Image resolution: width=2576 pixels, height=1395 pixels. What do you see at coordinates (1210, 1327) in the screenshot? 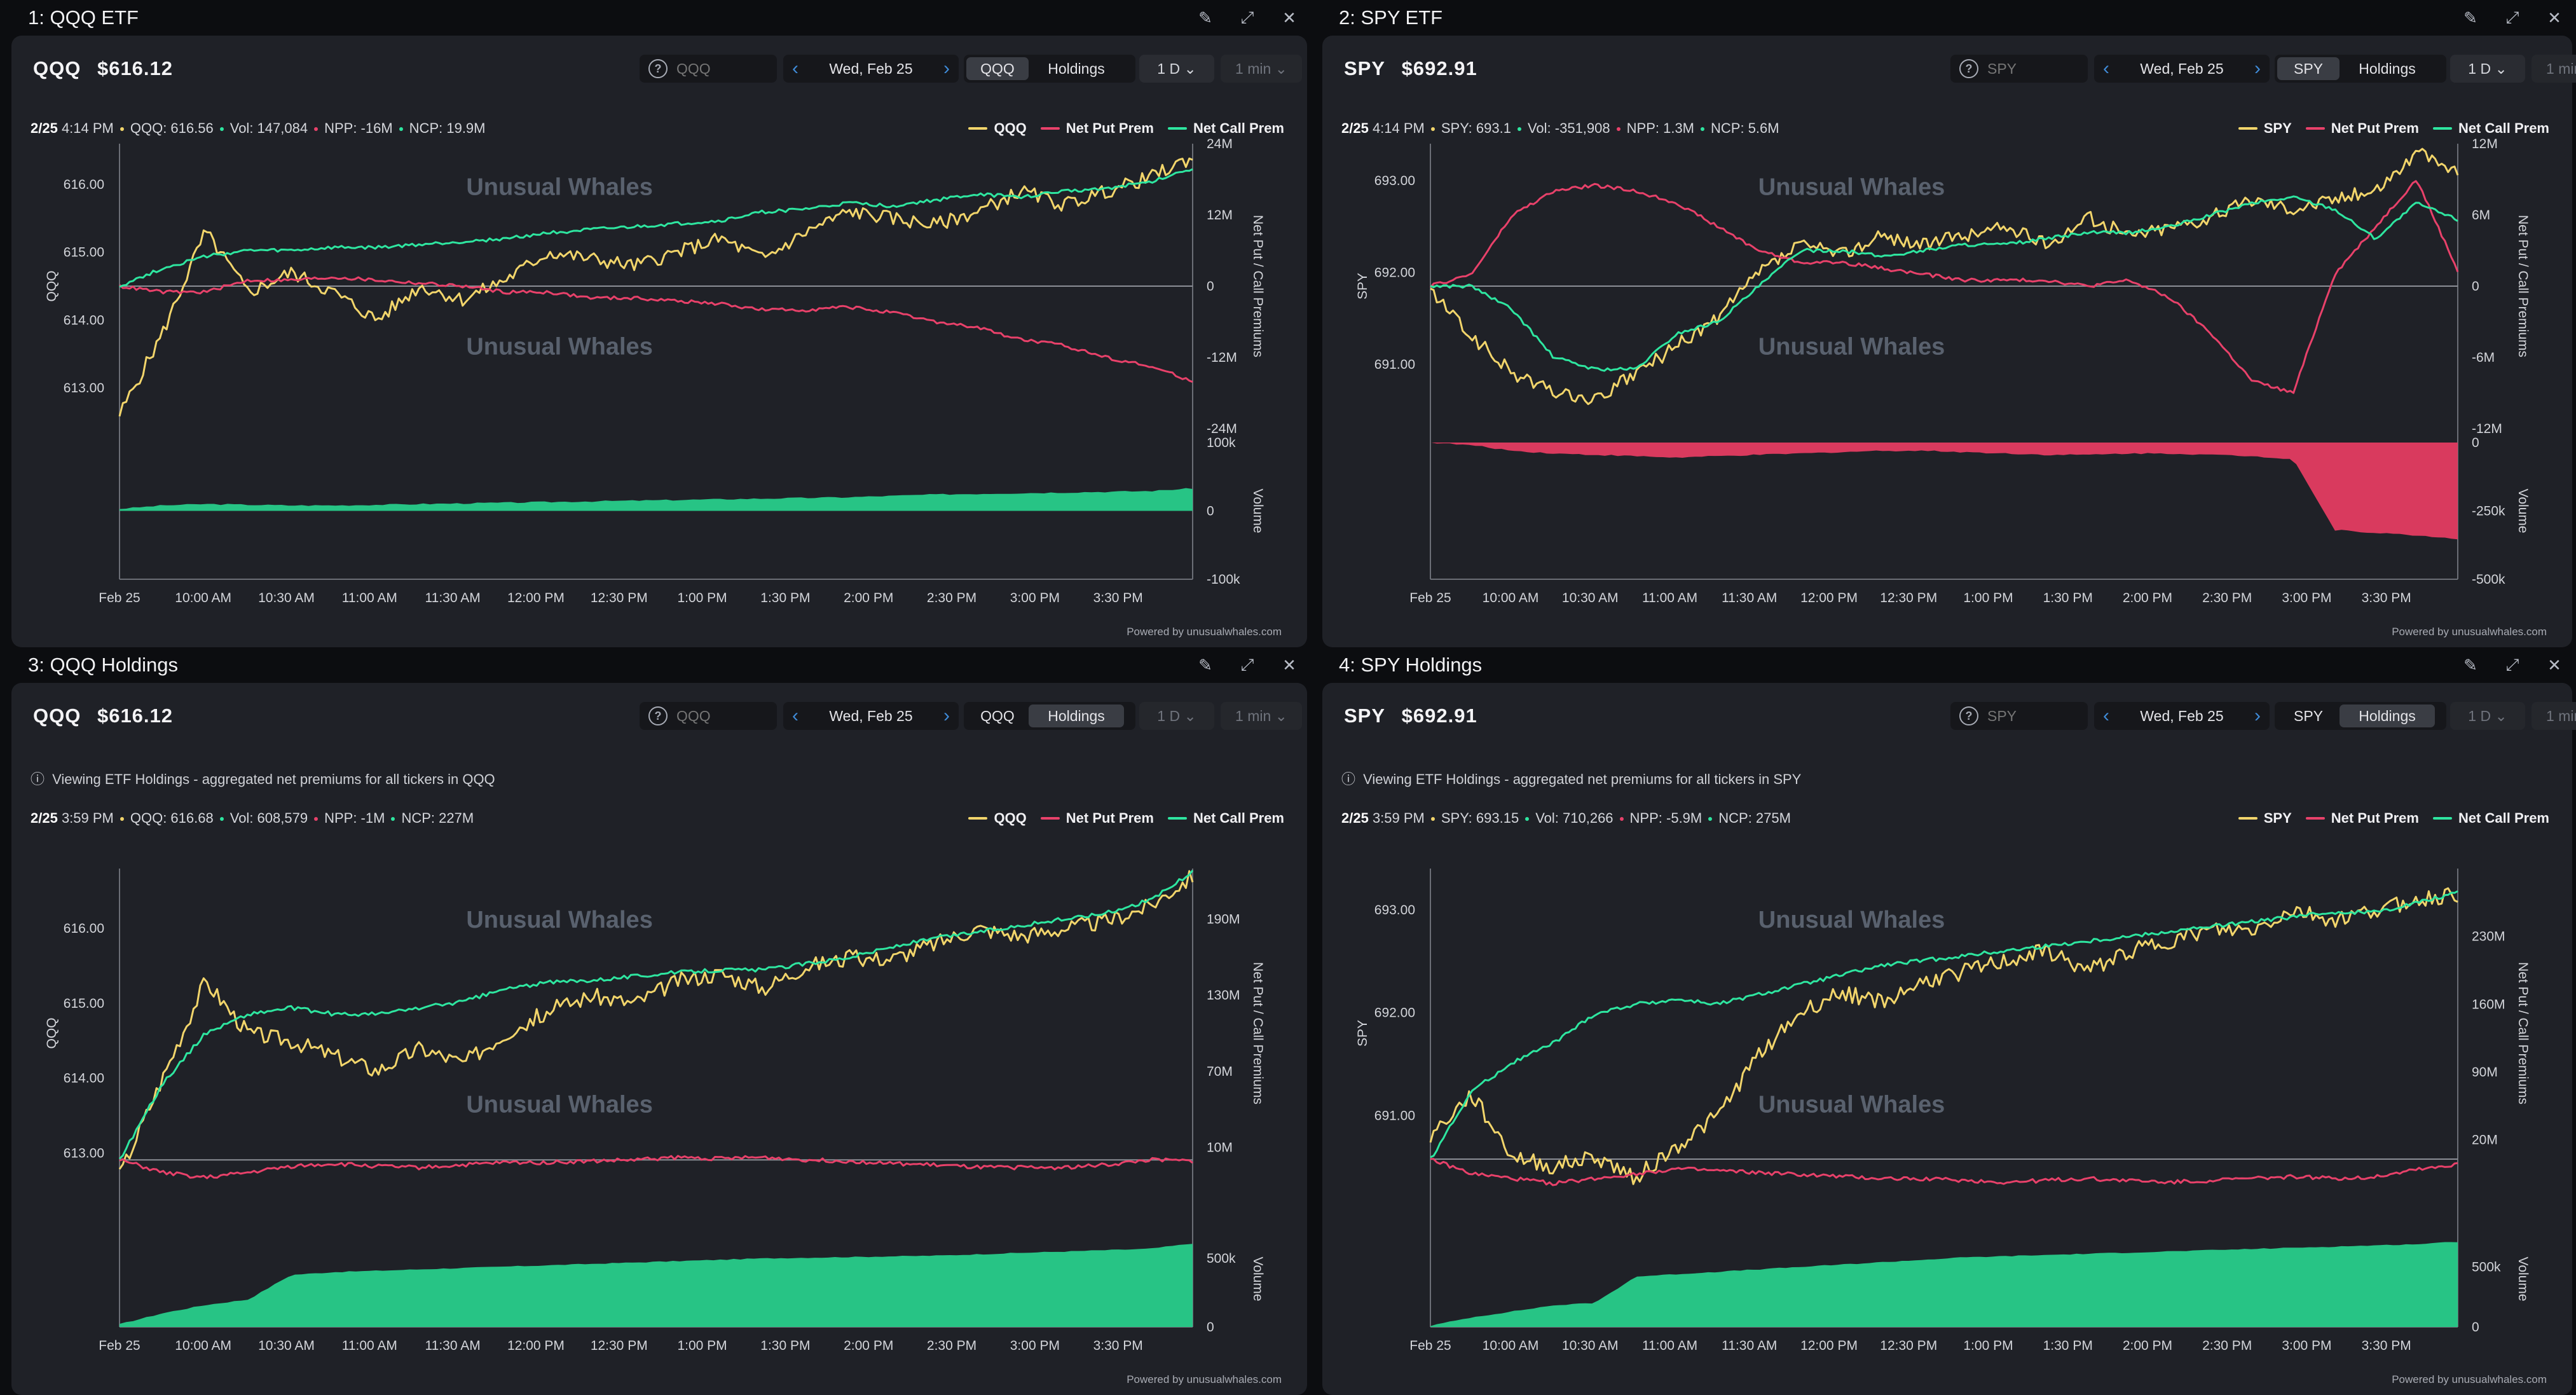
I see `volume-tick: 0` at bounding box center [1210, 1327].